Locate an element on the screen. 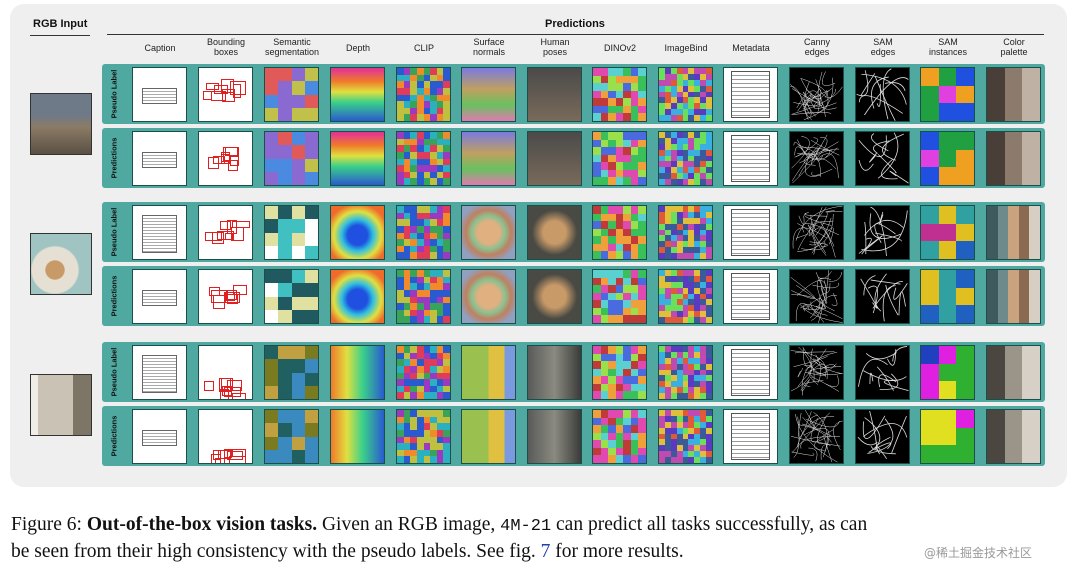  caption-bold-title: Out-of-the-box vision tasks. is located at coordinates (202, 524).